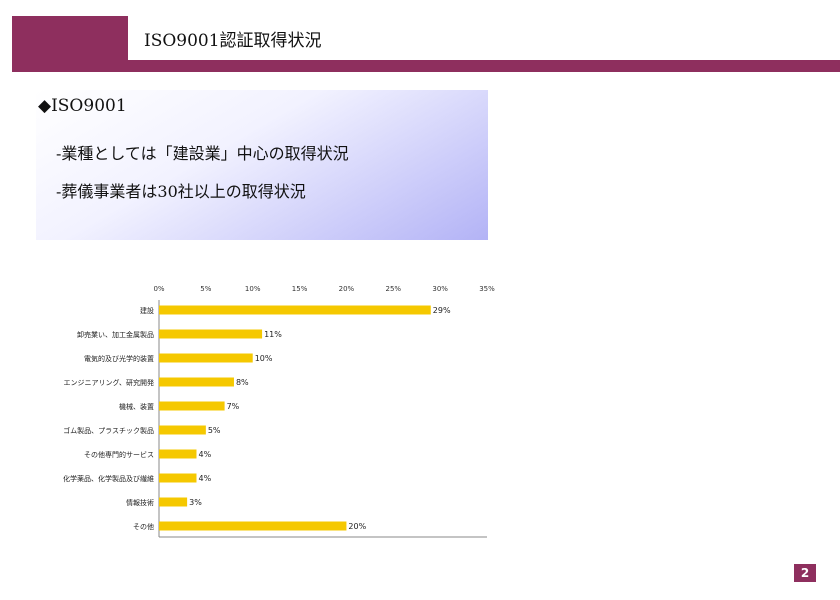  I want to click on data-label: 11%, so click(273, 334).